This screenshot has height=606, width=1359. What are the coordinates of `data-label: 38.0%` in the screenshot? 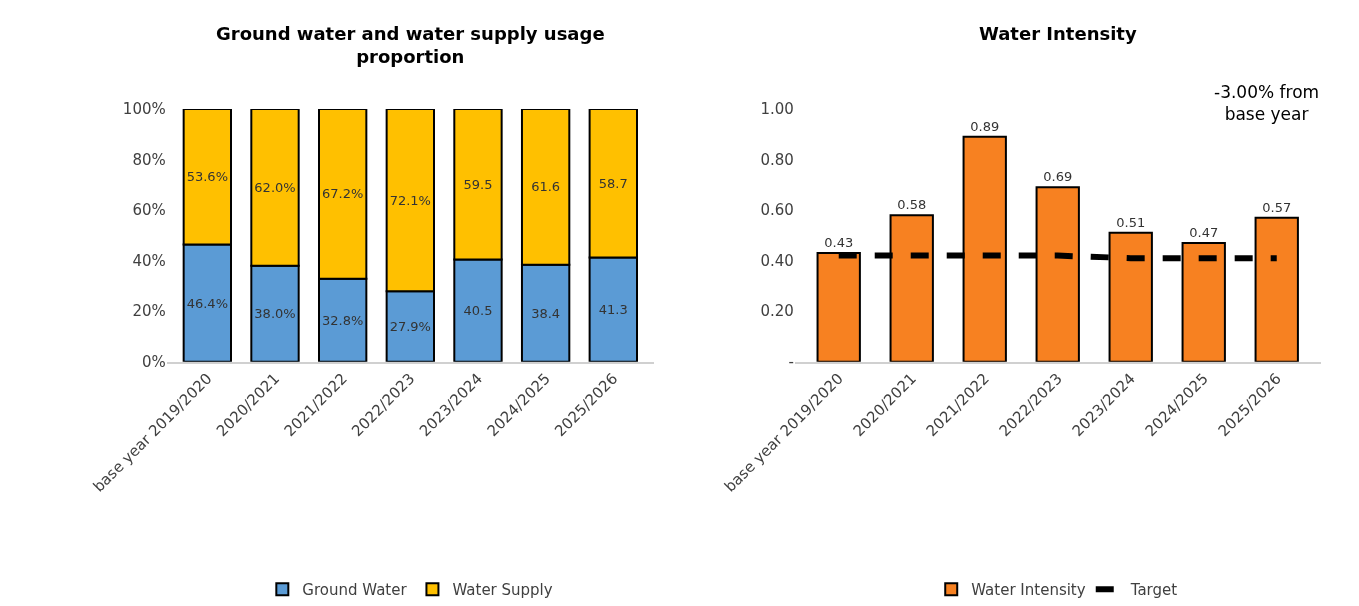 It's located at (275, 314).